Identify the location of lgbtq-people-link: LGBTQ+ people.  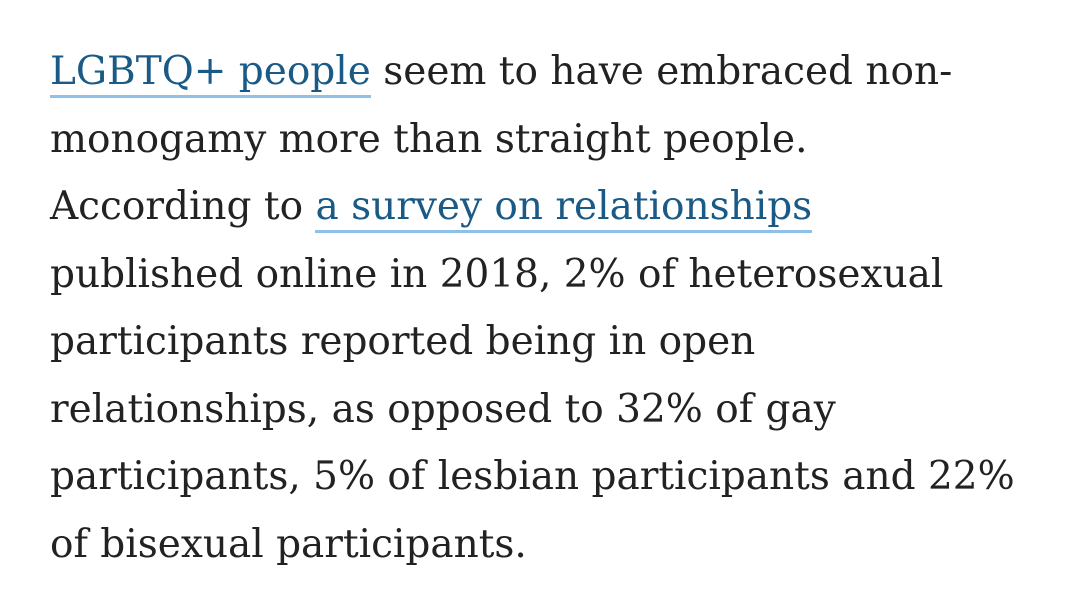
(210, 73).